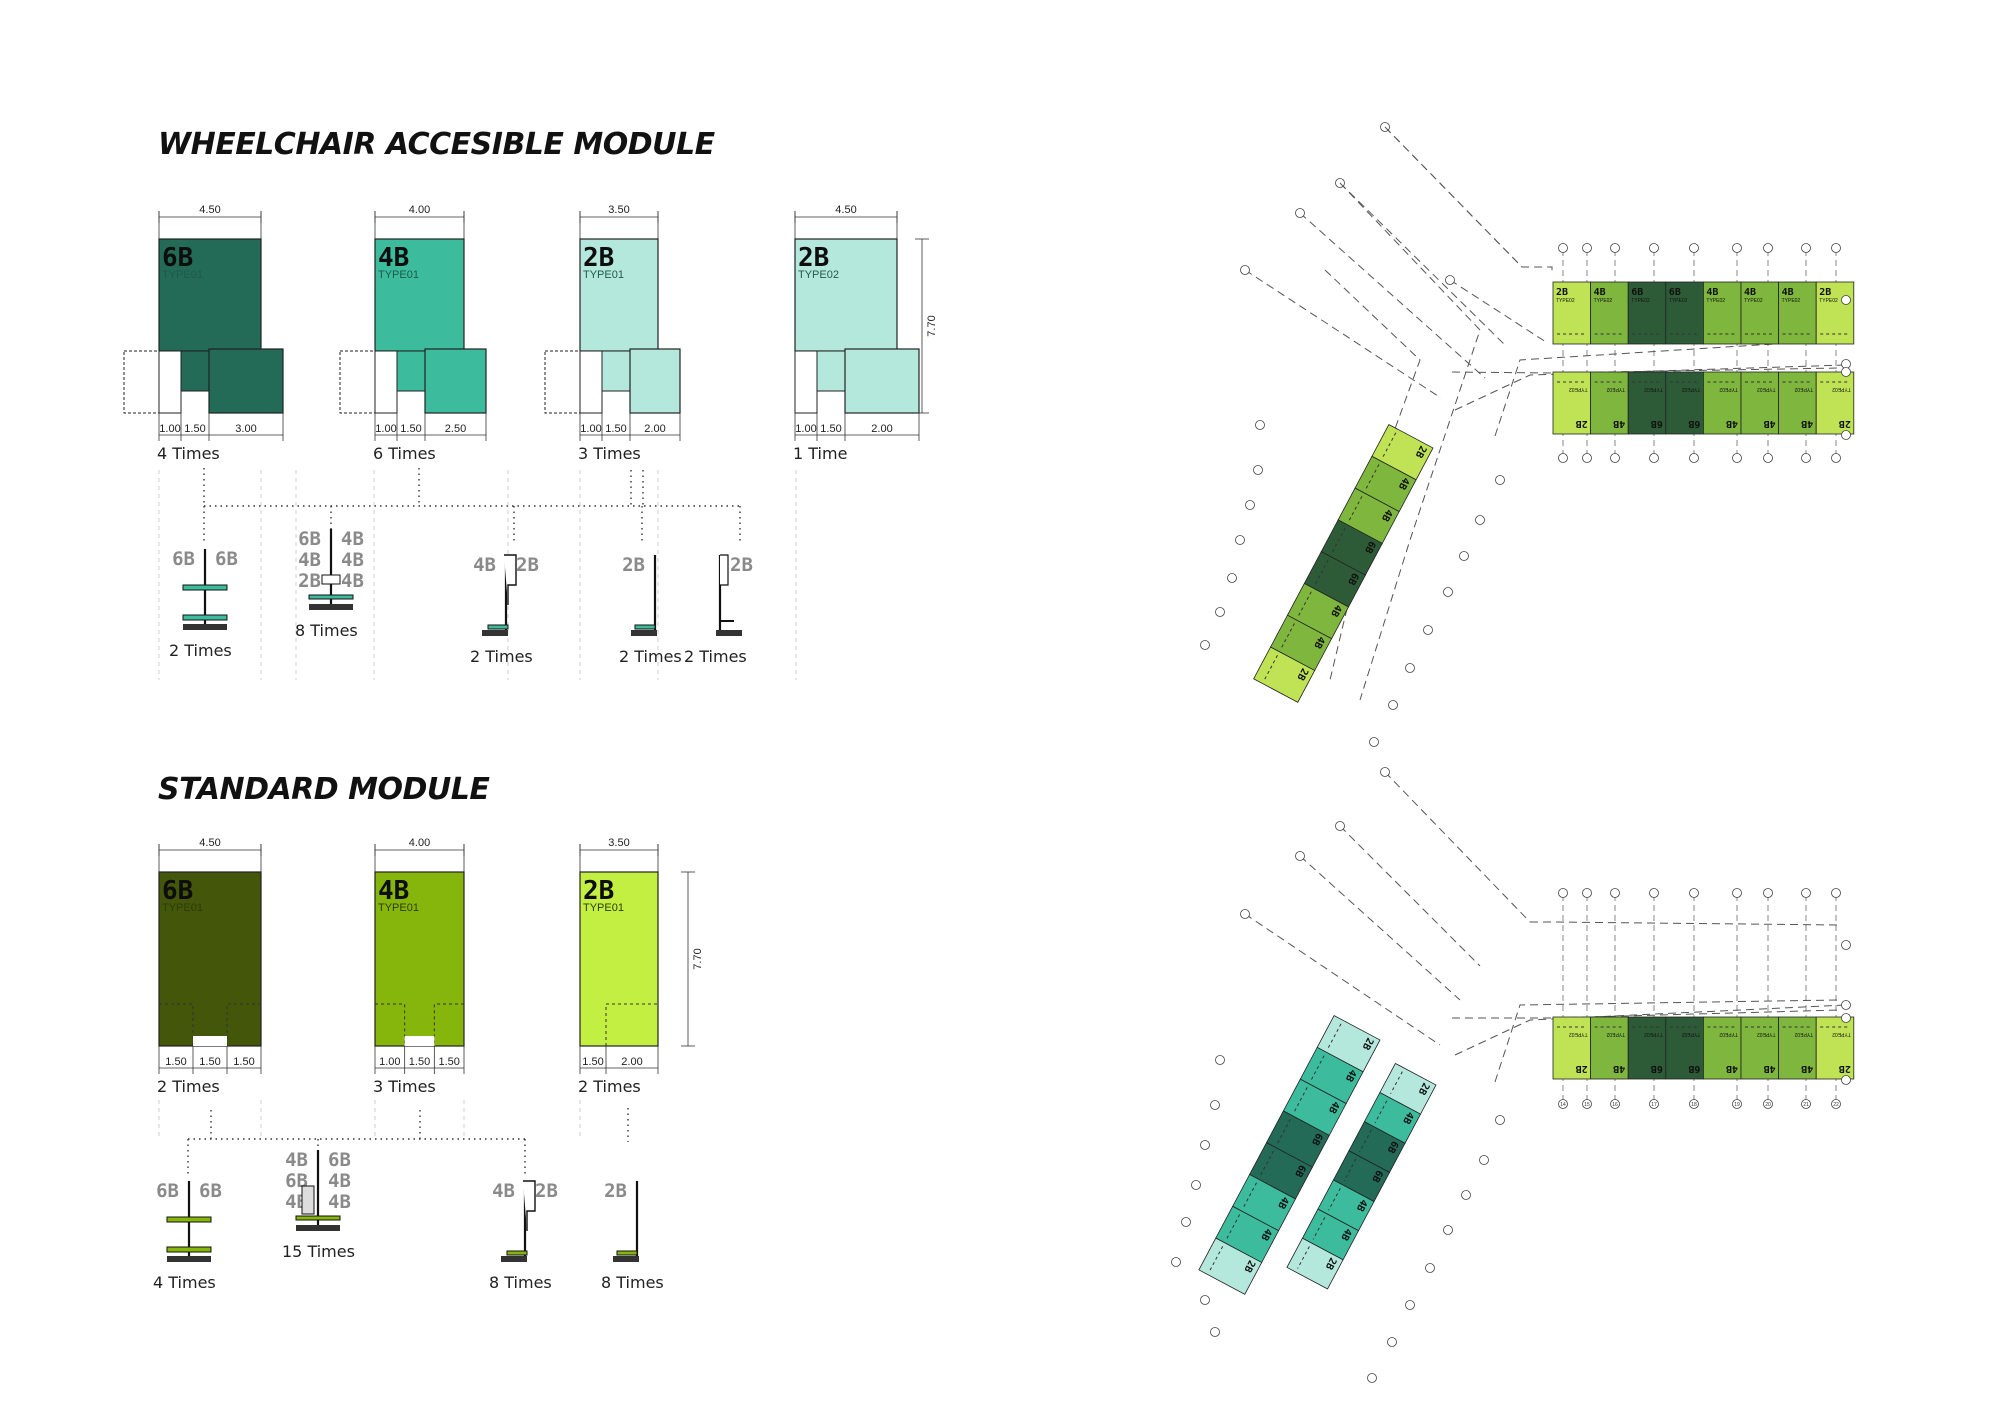 Image resolution: width=2000 pixels, height=1414 pixels. Describe the element at coordinates (1768, 1105) in the screenshot. I see `bot-grid-number-6: 20` at that location.